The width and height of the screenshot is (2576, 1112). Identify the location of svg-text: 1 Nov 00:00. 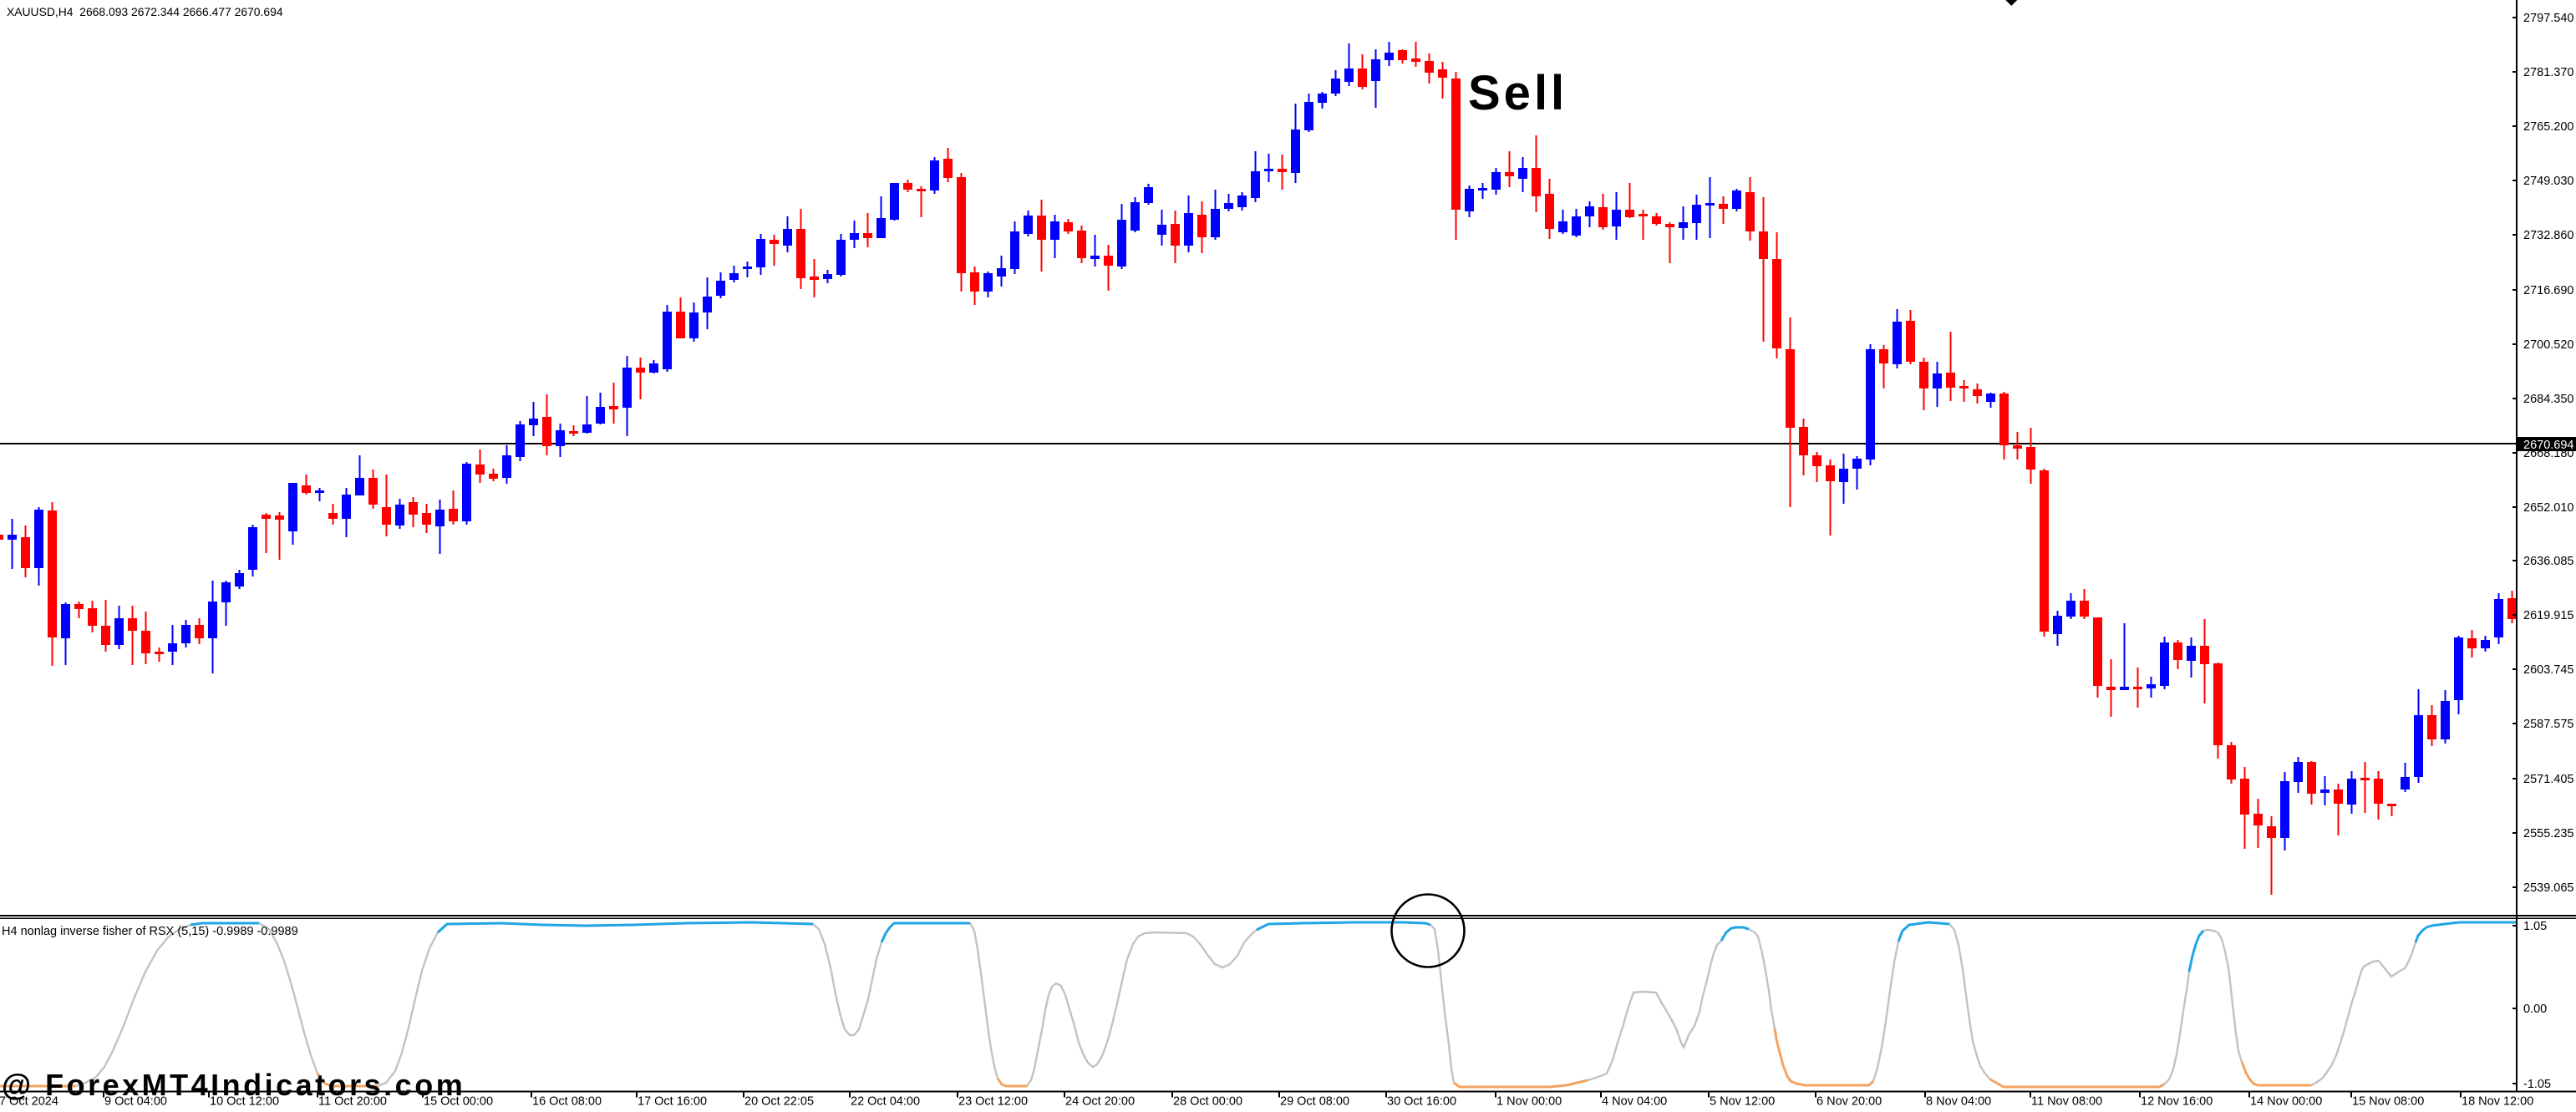
(1529, 1102).